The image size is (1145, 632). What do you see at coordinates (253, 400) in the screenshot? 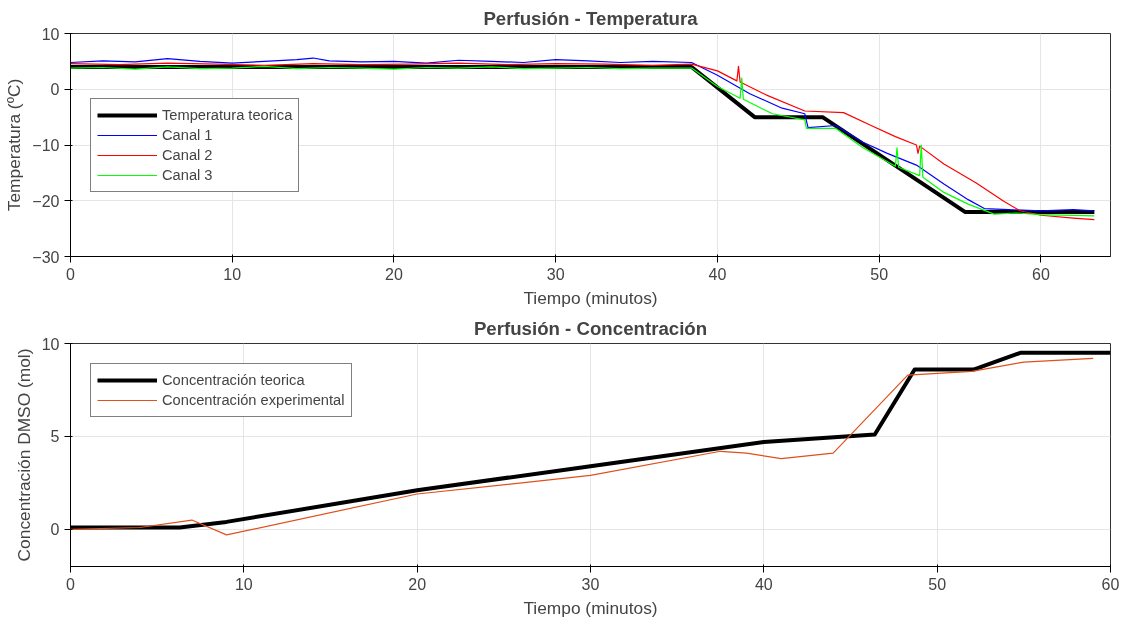
I see `legend-label: Concentración experimental` at bounding box center [253, 400].